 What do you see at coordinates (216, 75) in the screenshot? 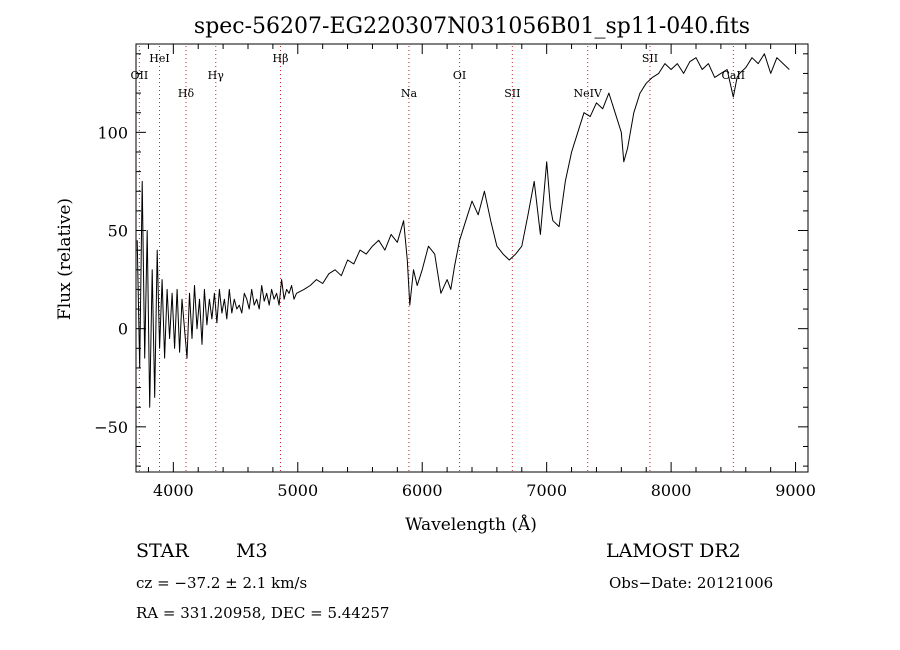
I see `spectral-line-label: Hγ` at bounding box center [216, 75].